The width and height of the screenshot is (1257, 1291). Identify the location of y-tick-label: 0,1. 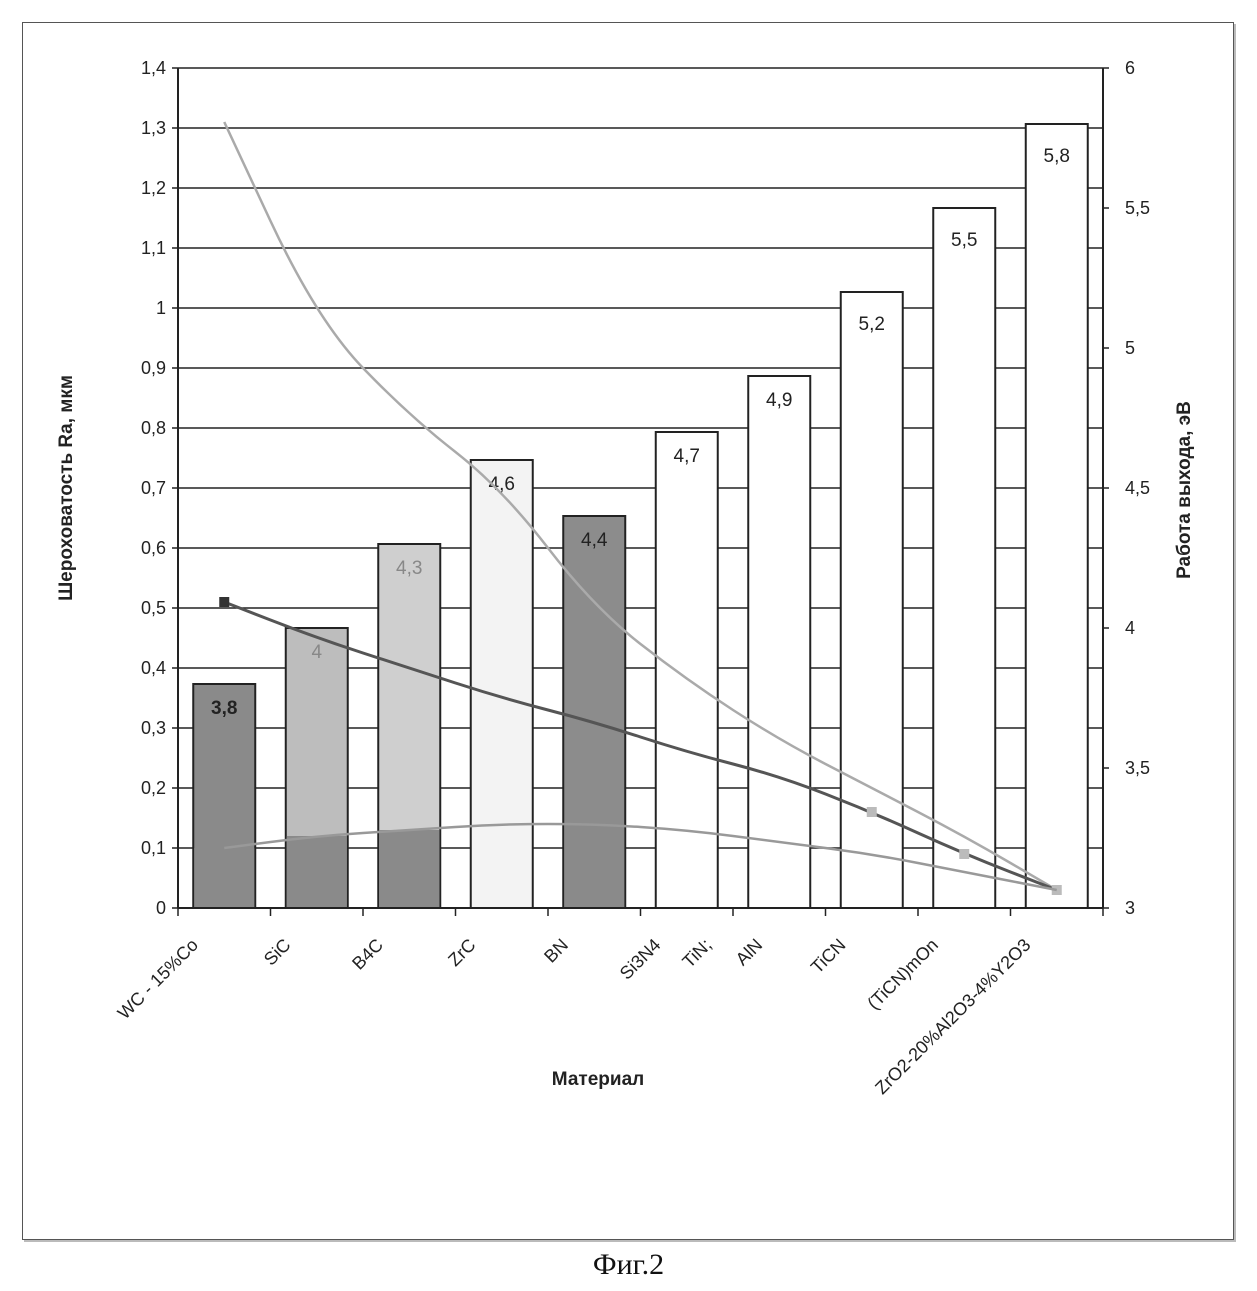
(153, 848).